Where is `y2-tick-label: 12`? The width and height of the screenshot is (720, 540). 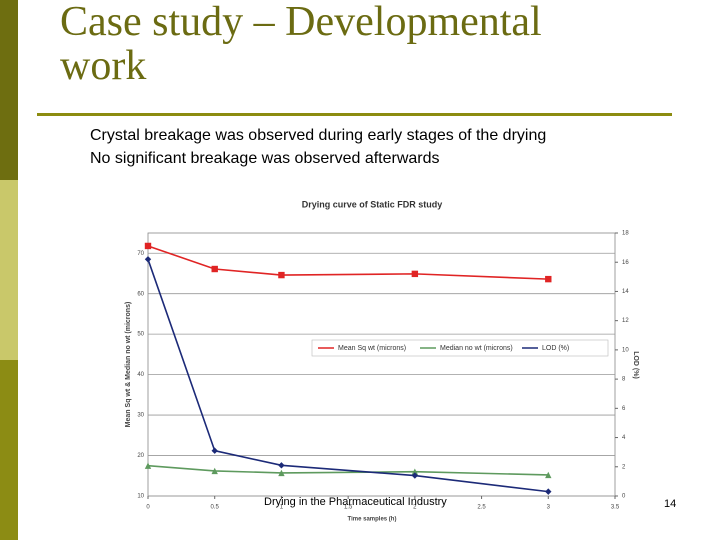
y2-tick-label: 12 is located at coordinates (625, 321).